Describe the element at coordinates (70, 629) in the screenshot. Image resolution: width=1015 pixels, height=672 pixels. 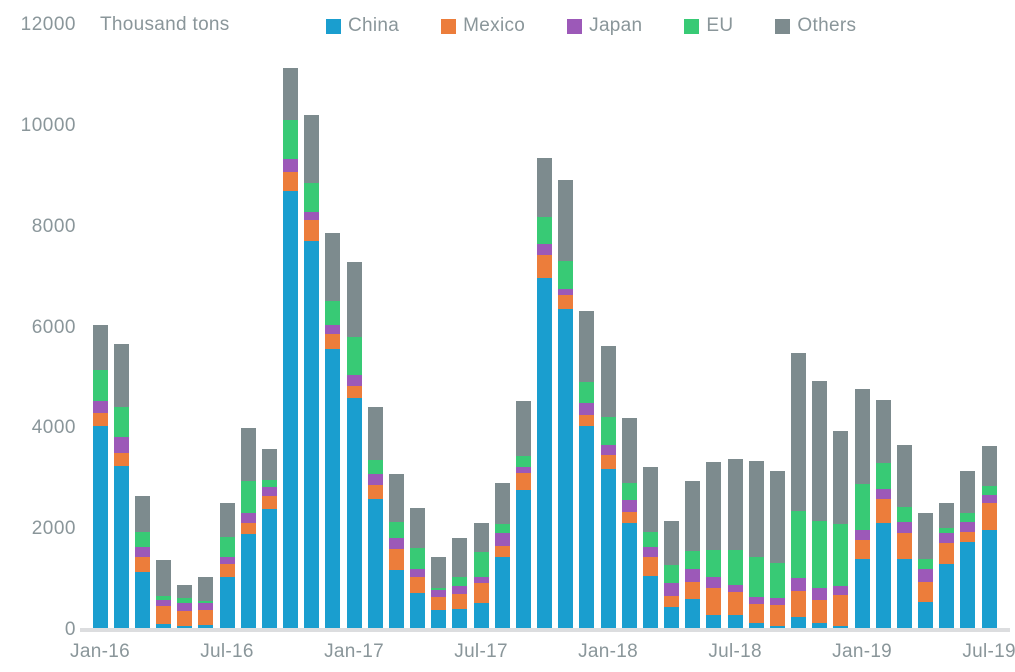
I see `y-tick-label: 0` at that location.